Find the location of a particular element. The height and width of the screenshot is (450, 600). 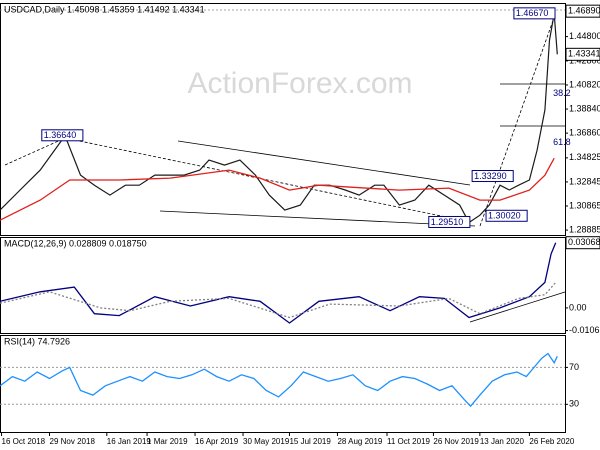

annotation: 61.8 is located at coordinates (562, 142).